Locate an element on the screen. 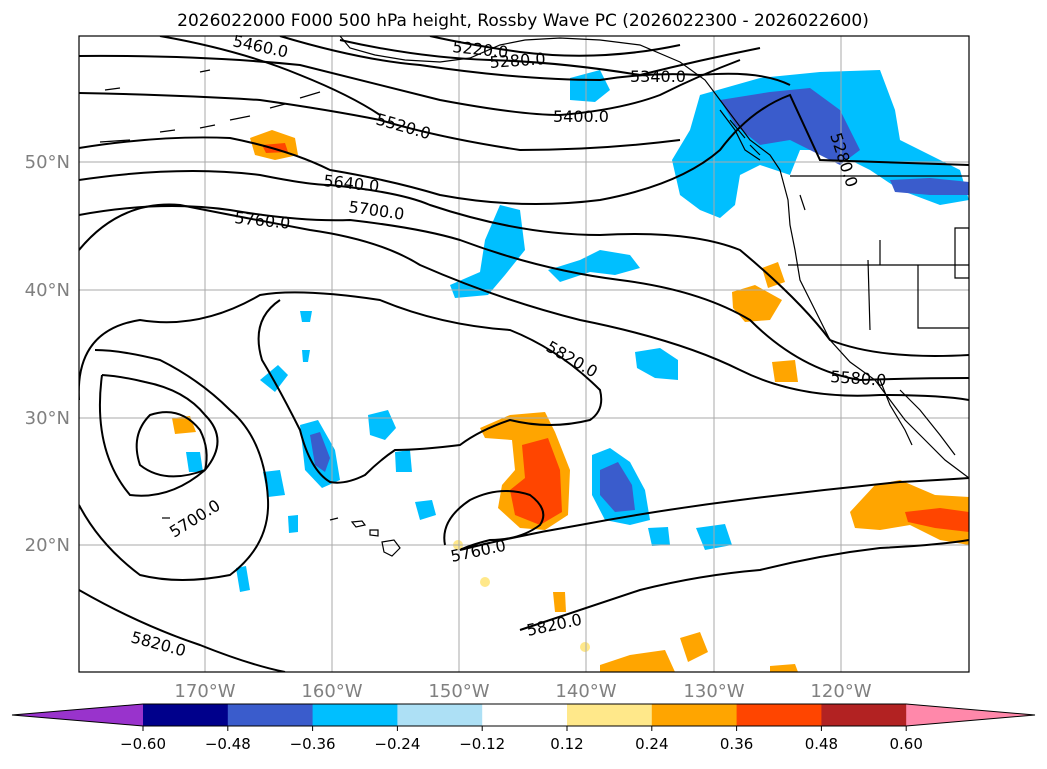  lon-label: 130°W is located at coordinates (713, 691).